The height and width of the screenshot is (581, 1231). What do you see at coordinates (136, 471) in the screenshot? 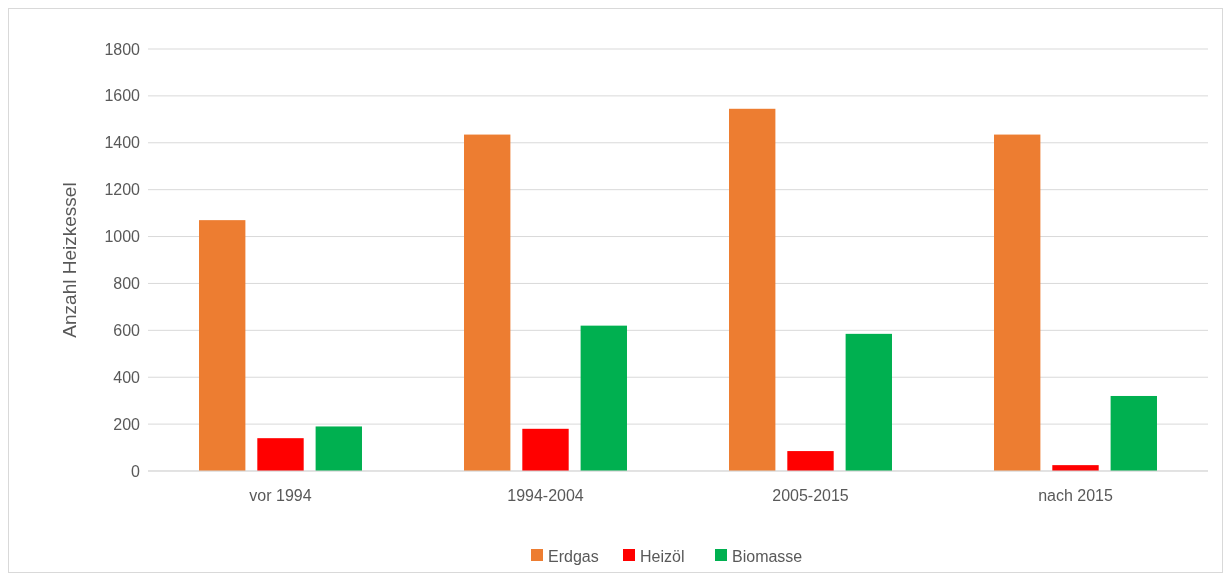
I see `y-tick-label: 0` at bounding box center [136, 471].